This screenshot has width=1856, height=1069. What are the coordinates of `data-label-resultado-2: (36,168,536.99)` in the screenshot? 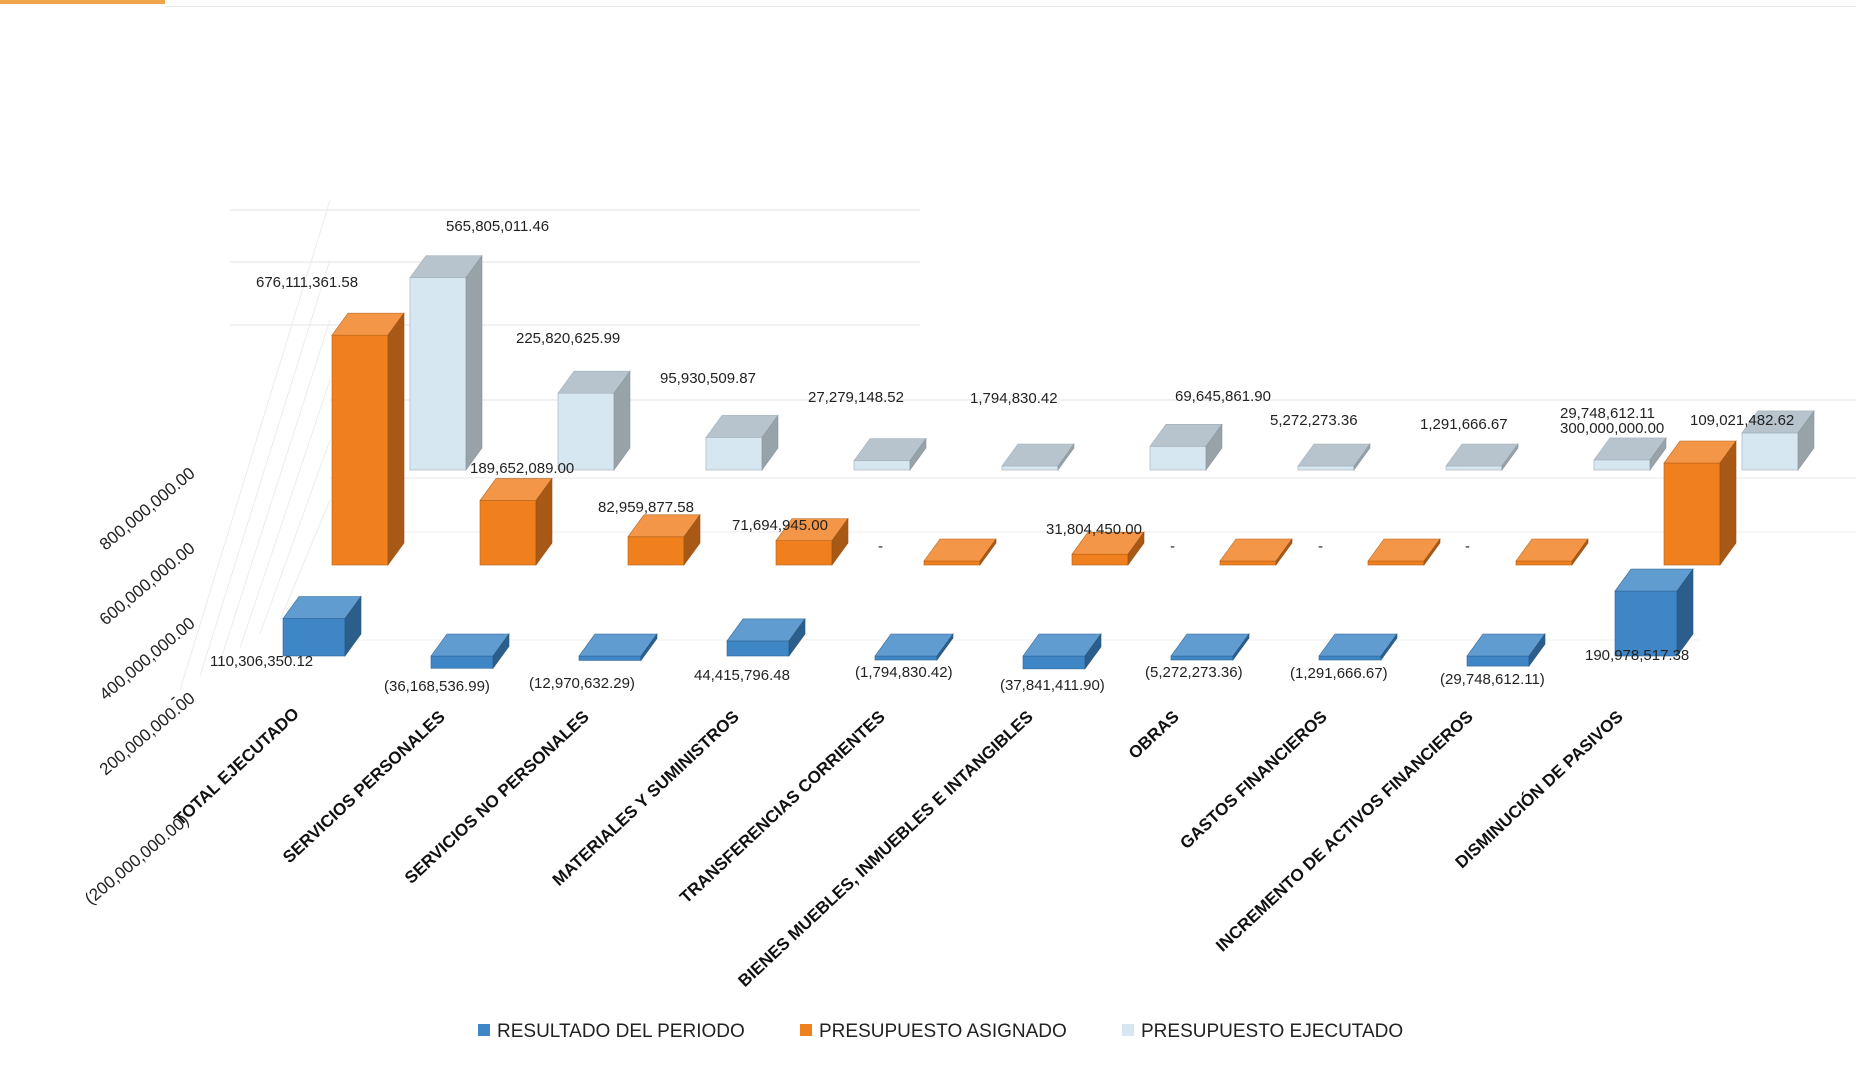 It's located at (437, 686).